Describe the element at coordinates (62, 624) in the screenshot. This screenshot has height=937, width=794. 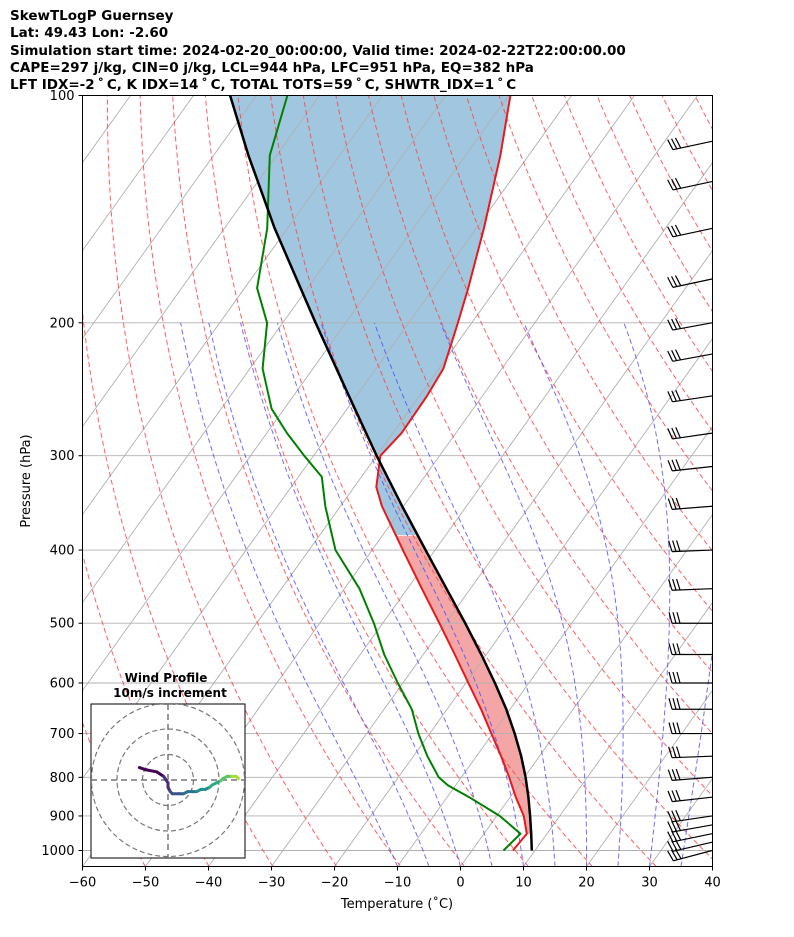
I see `y-tick-label: 500` at that location.